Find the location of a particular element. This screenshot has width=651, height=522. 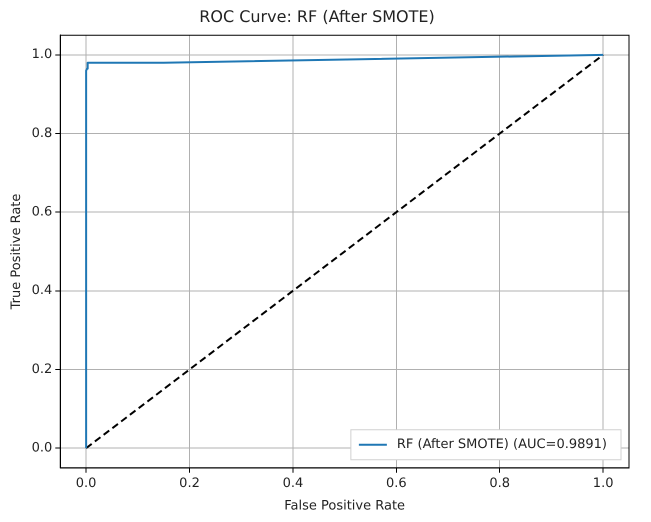

y-tick-label: 0.0 is located at coordinates (42, 448).